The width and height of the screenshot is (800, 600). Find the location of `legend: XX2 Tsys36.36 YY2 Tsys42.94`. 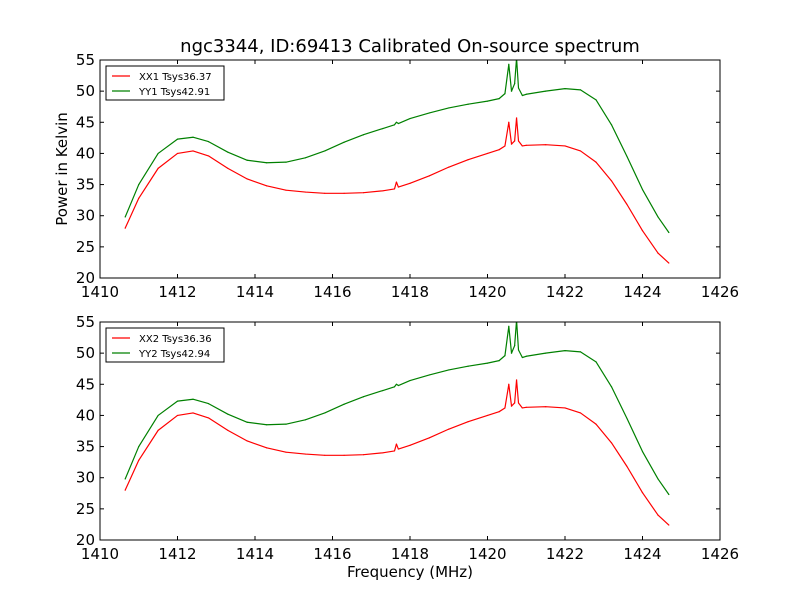

legend: XX2 Tsys36.36 YY2 Tsys42.94 is located at coordinates (165, 345).